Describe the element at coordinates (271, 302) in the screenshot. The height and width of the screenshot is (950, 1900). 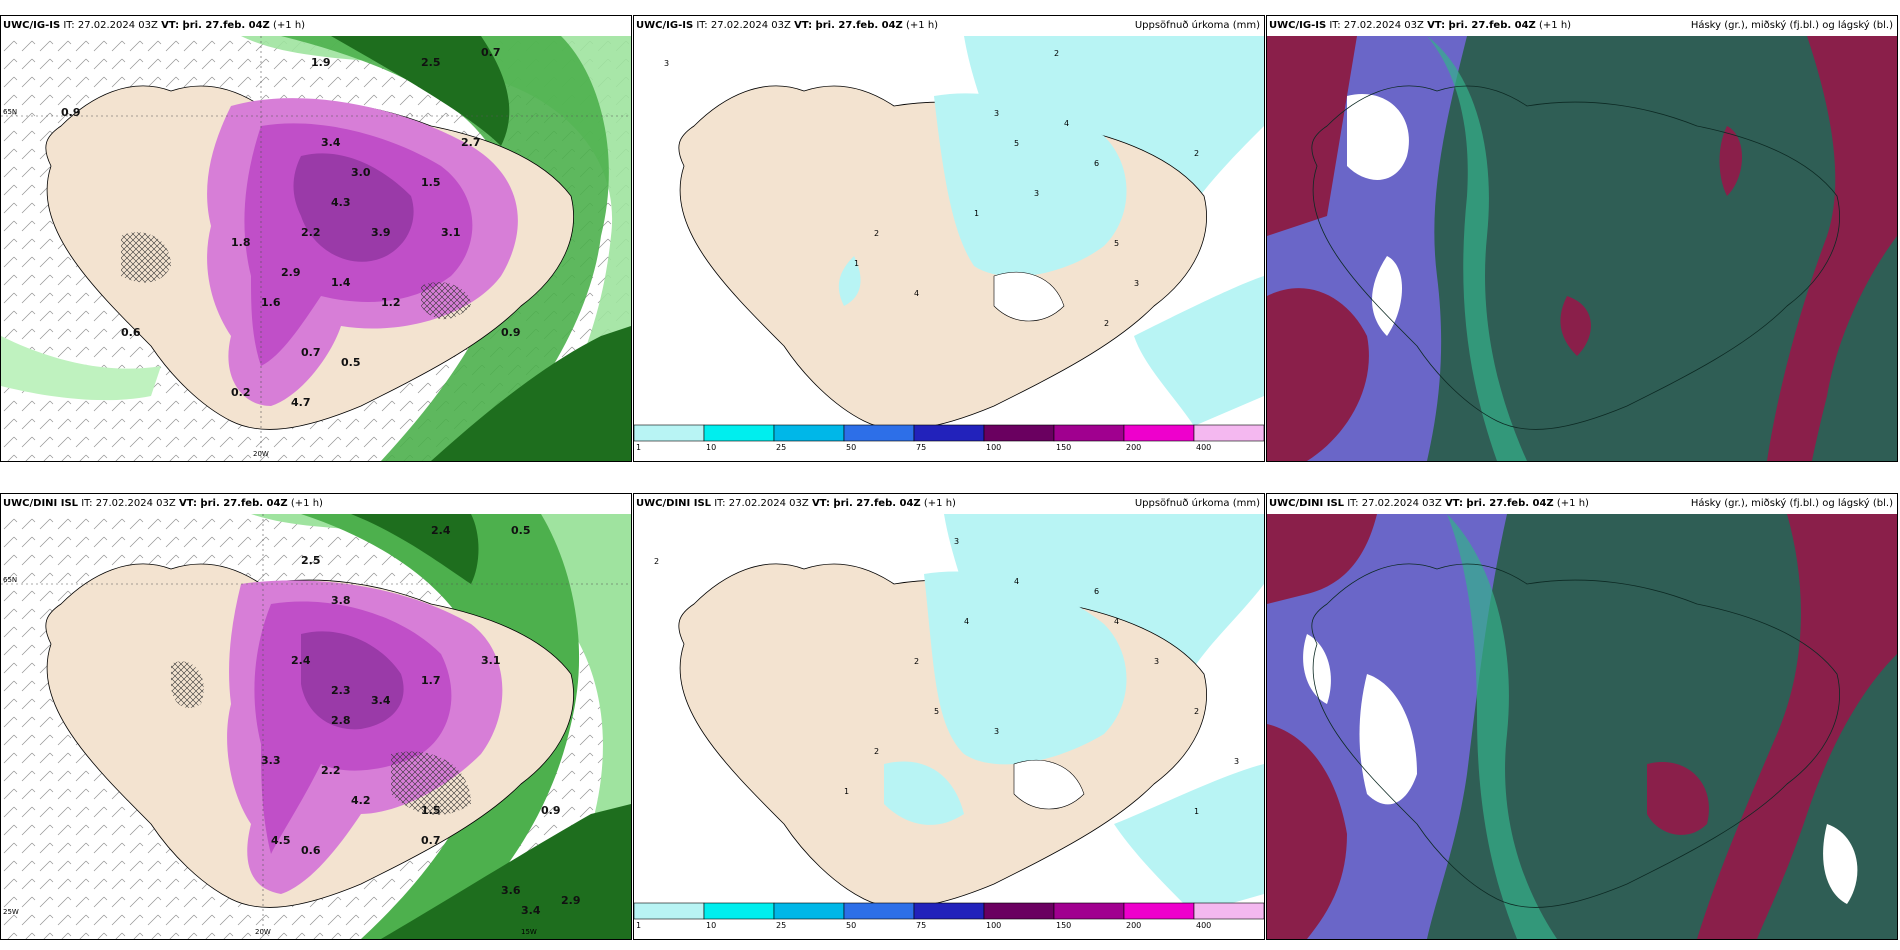
I see `value-label: 1.6` at that location.